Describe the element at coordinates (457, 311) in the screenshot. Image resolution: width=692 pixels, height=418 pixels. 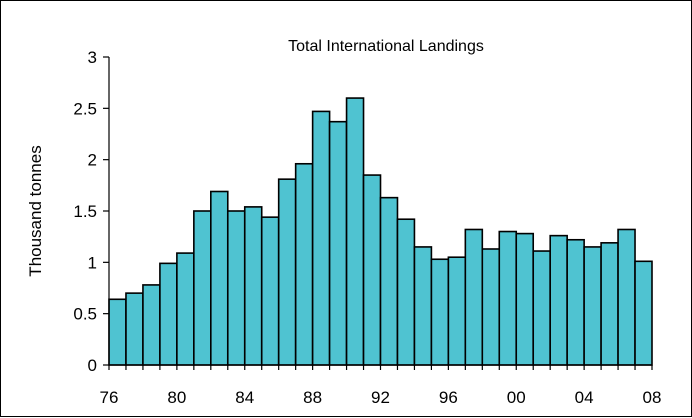
I see `bar-1996` at that location.